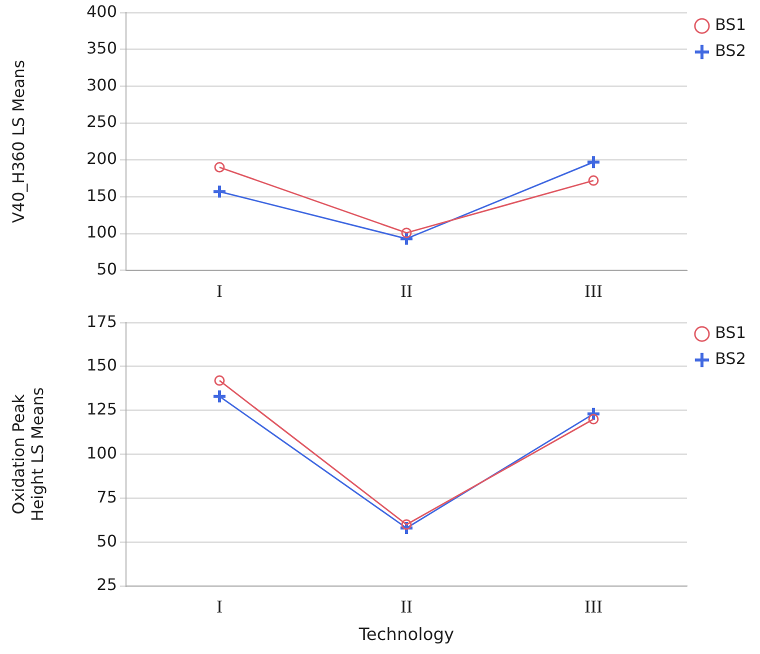 This screenshot has width=760, height=654. What do you see at coordinates (406, 635) in the screenshot?
I see `x-axis-title: Technology` at bounding box center [406, 635].